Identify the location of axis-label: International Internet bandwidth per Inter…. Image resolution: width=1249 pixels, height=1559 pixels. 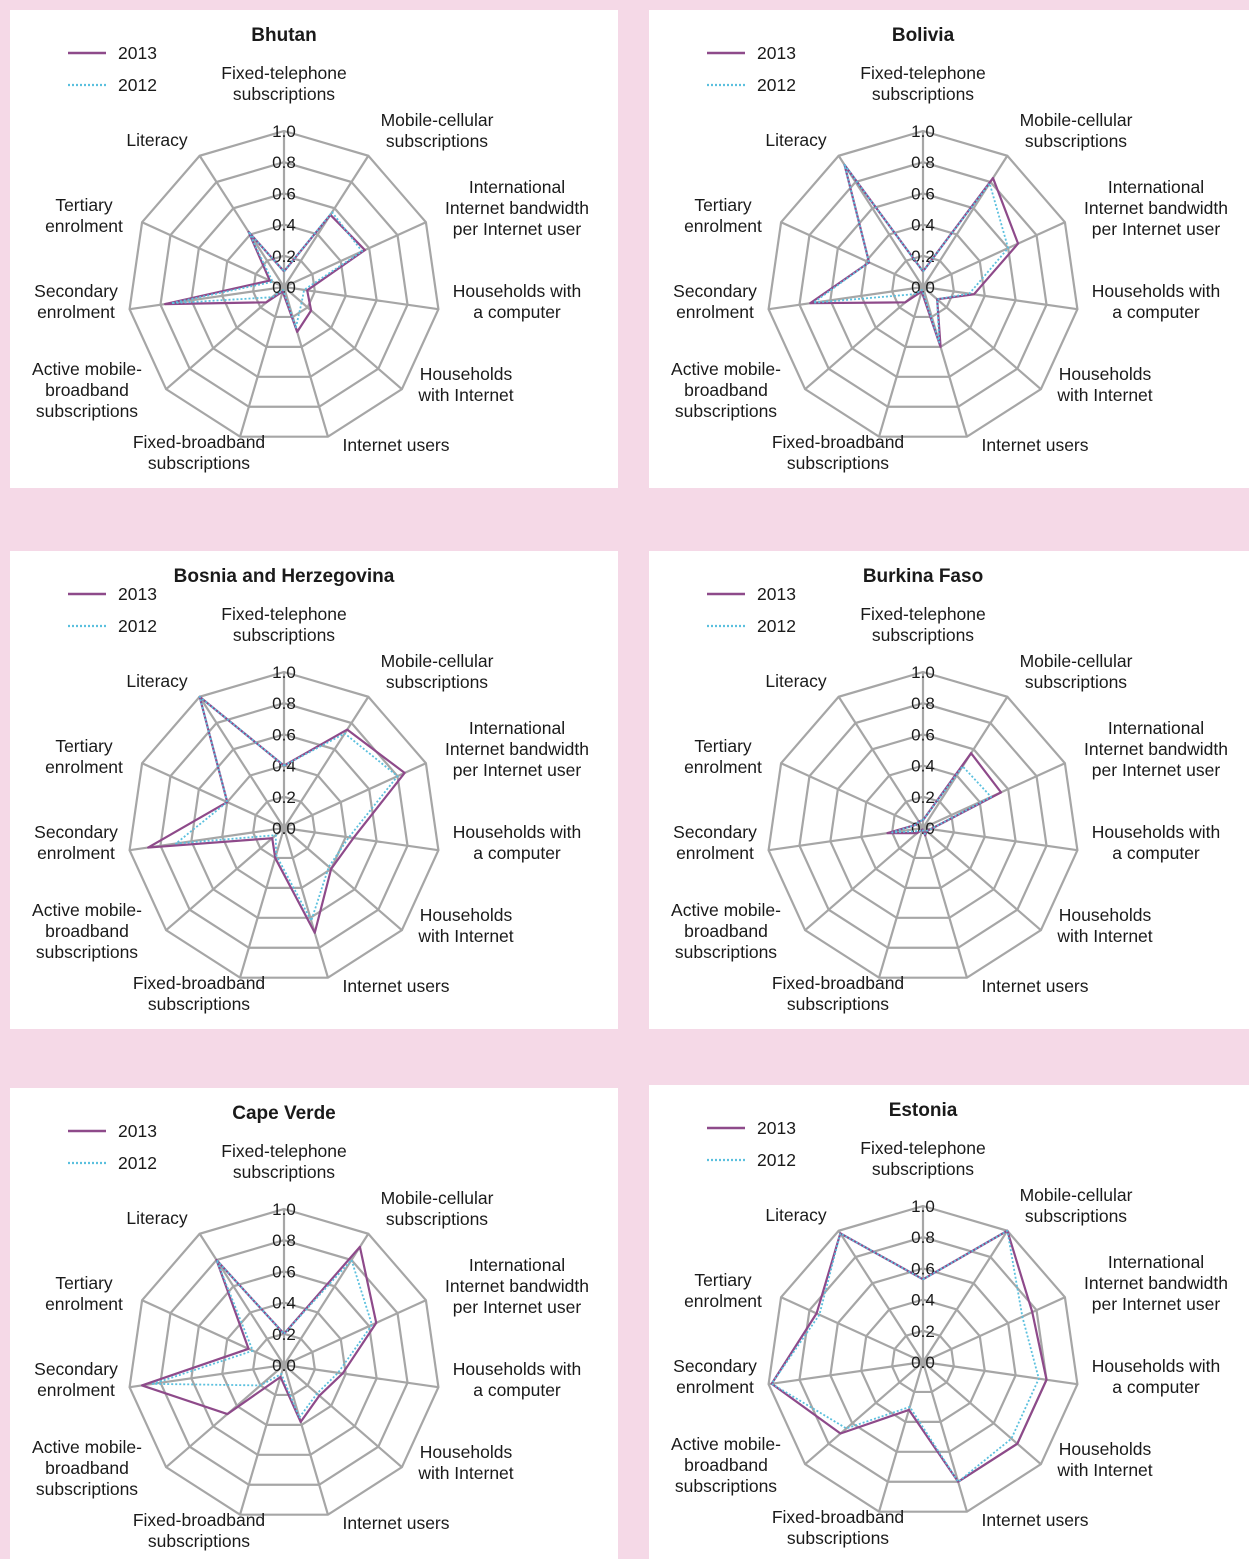
(517, 749).